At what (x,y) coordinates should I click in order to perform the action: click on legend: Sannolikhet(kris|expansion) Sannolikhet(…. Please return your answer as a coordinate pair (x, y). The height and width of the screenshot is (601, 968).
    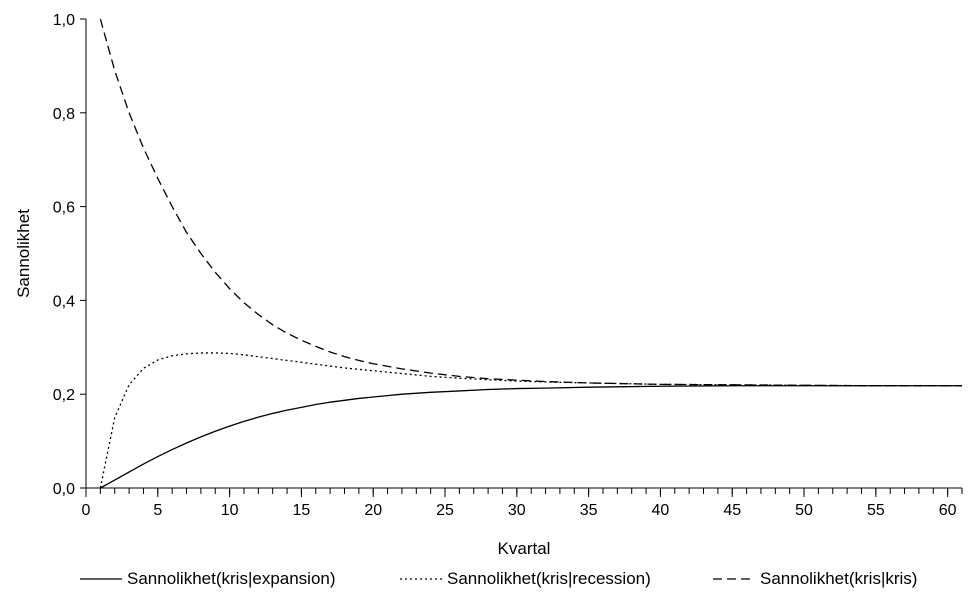
    Looking at the image, I should click on (498, 578).